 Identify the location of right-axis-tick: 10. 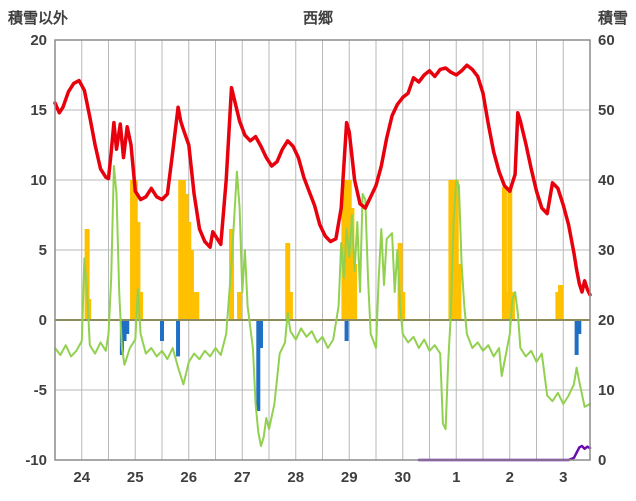
(606, 390).